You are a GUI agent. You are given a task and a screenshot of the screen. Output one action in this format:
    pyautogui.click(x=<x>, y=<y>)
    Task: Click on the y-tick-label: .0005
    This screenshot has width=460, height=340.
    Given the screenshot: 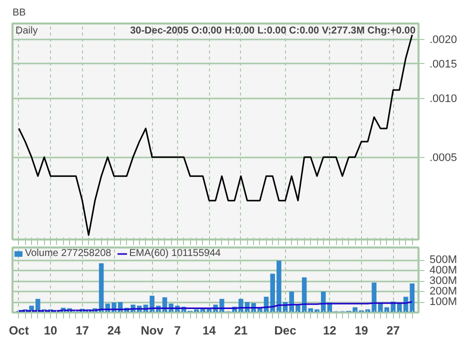 What is the action you would take?
    pyautogui.click(x=444, y=158)
    